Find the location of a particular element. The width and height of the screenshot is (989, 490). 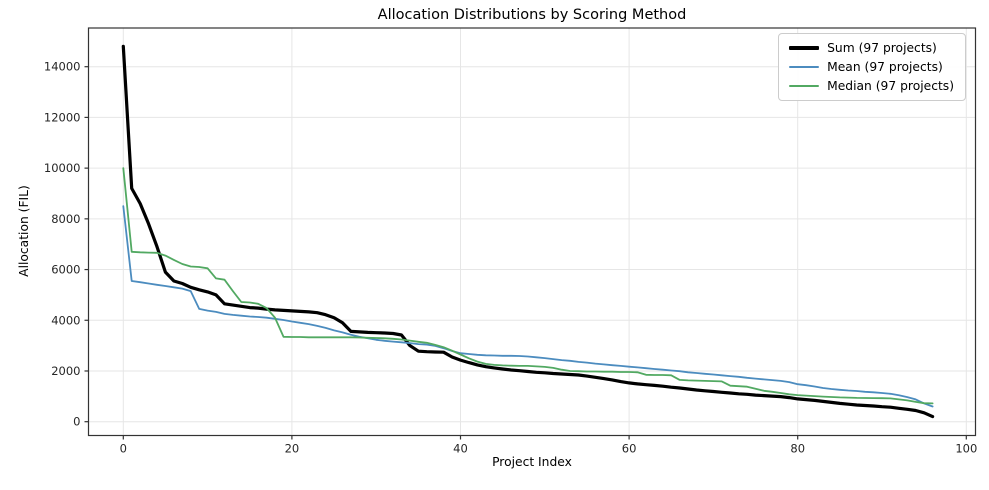

x-tick-label: 20 is located at coordinates (292, 449).